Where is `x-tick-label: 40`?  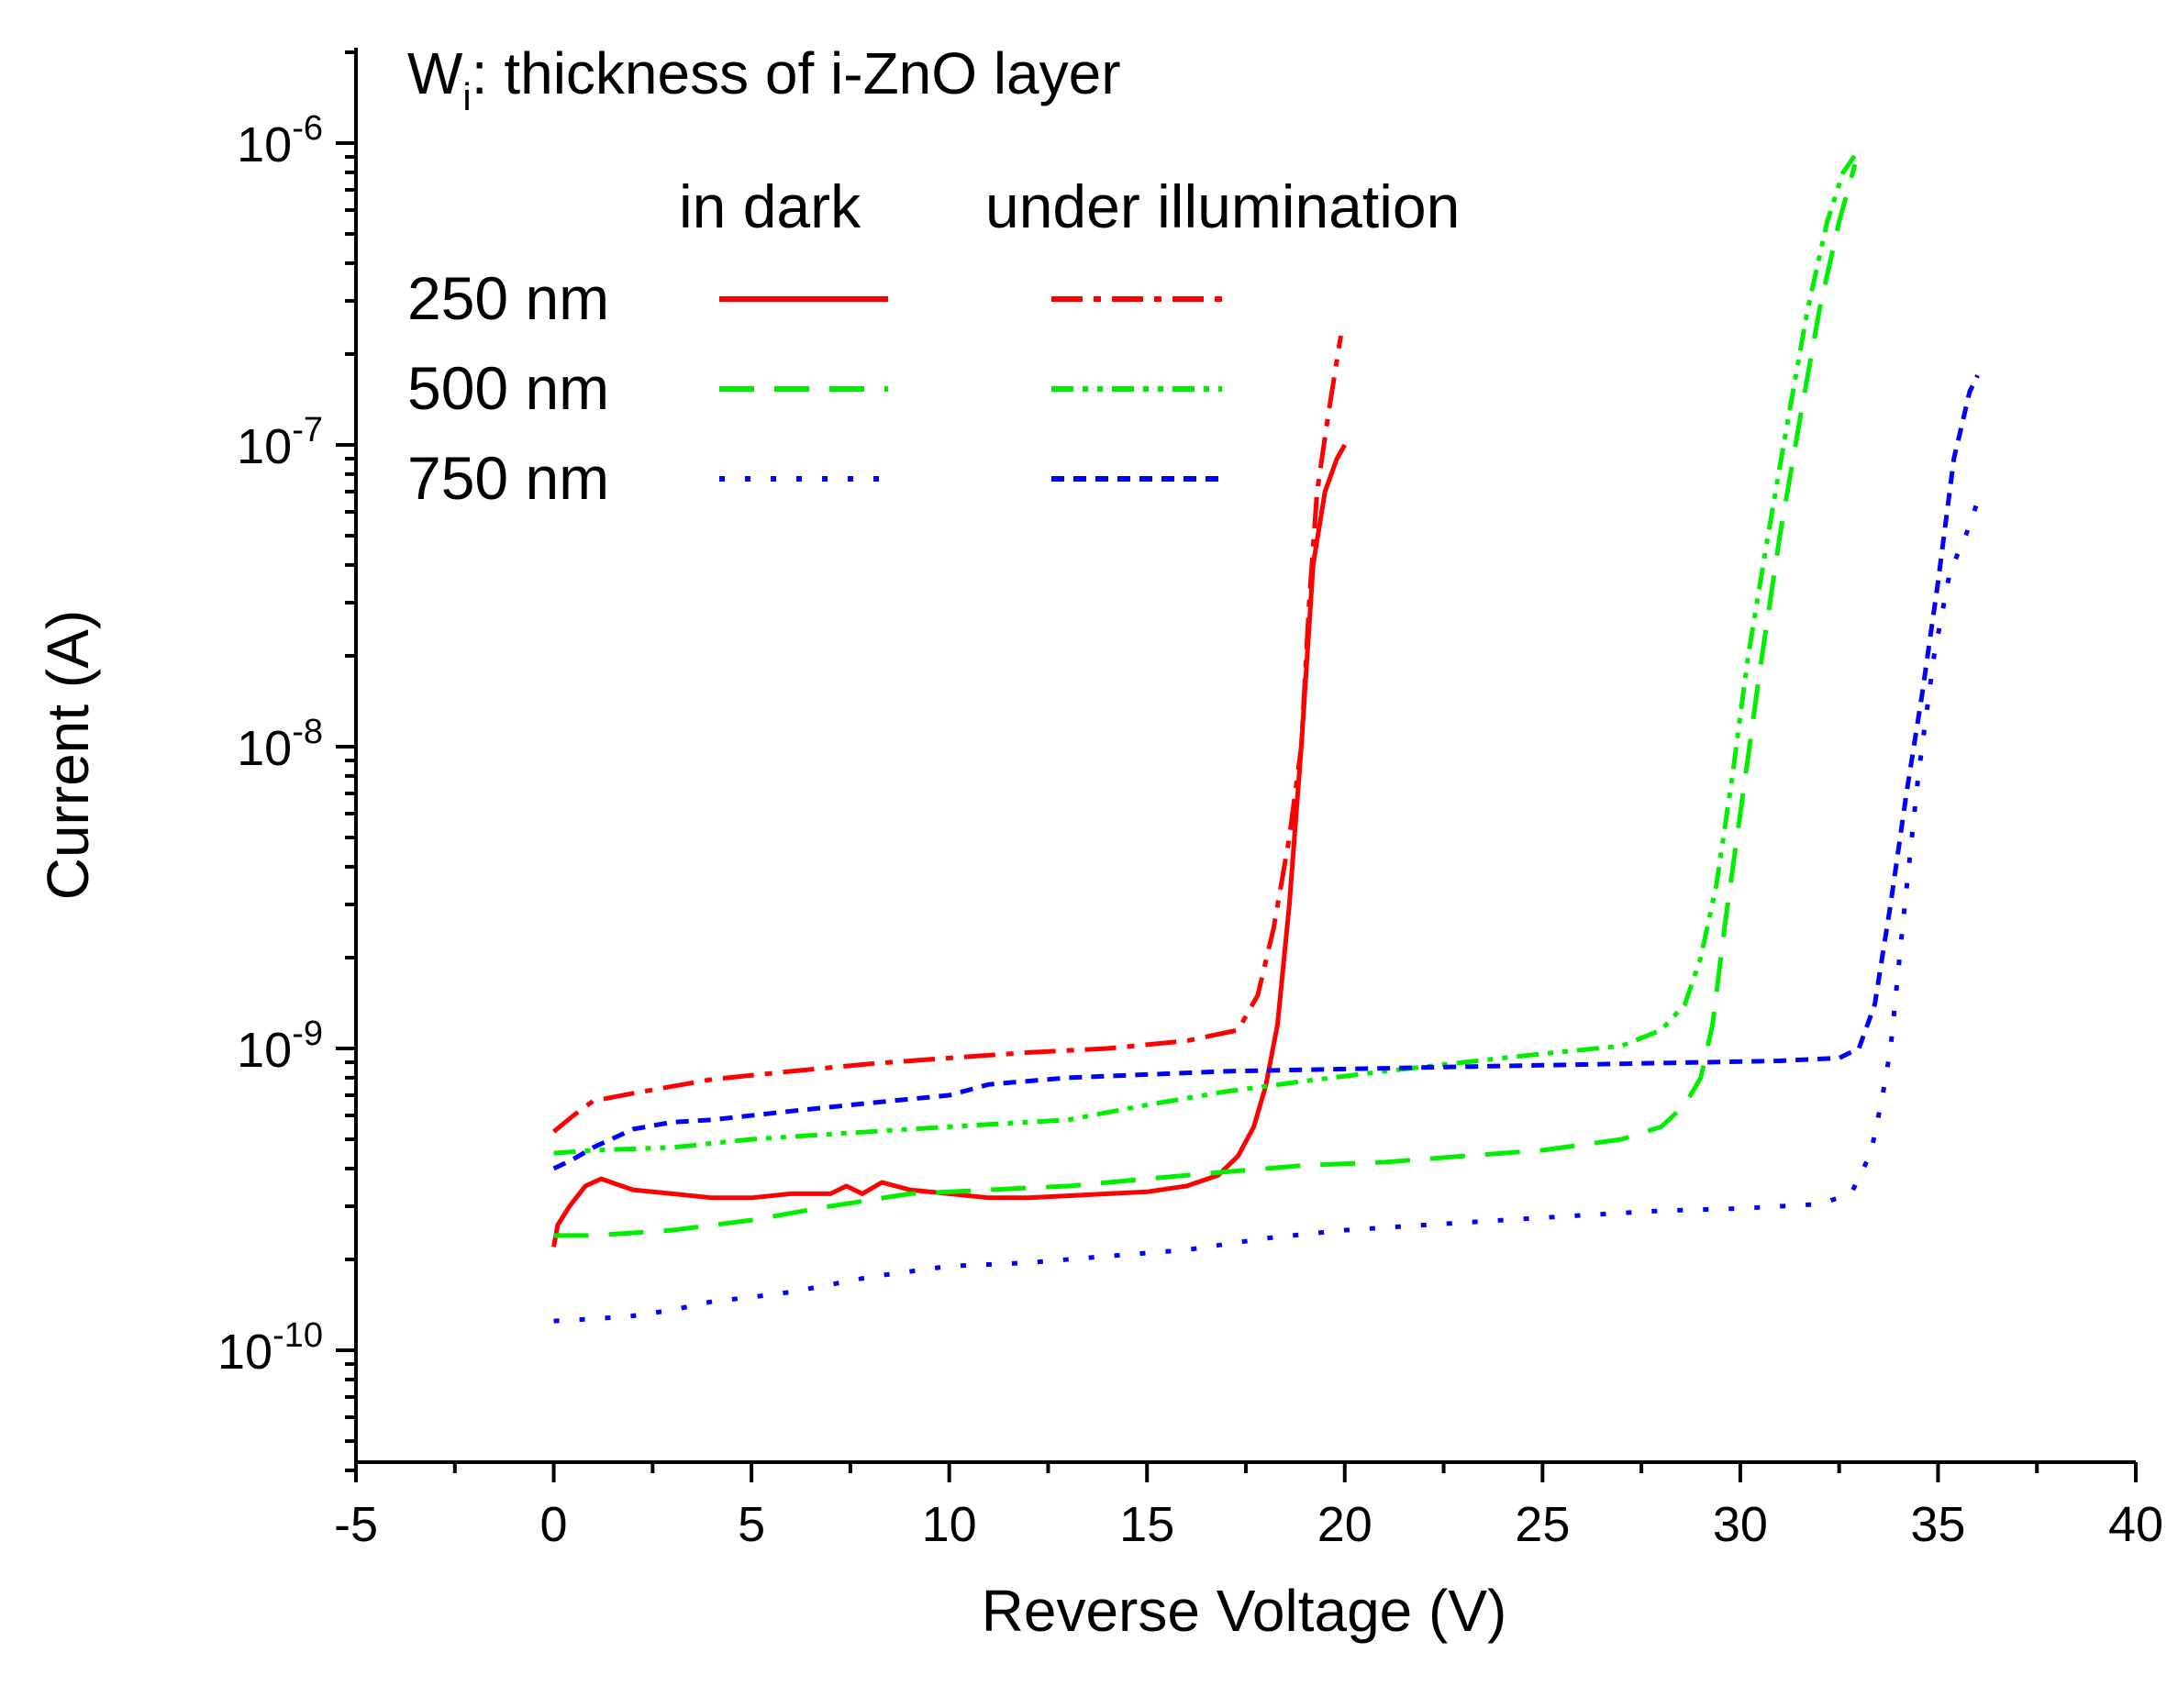
x-tick-label: 40 is located at coordinates (2135, 1524).